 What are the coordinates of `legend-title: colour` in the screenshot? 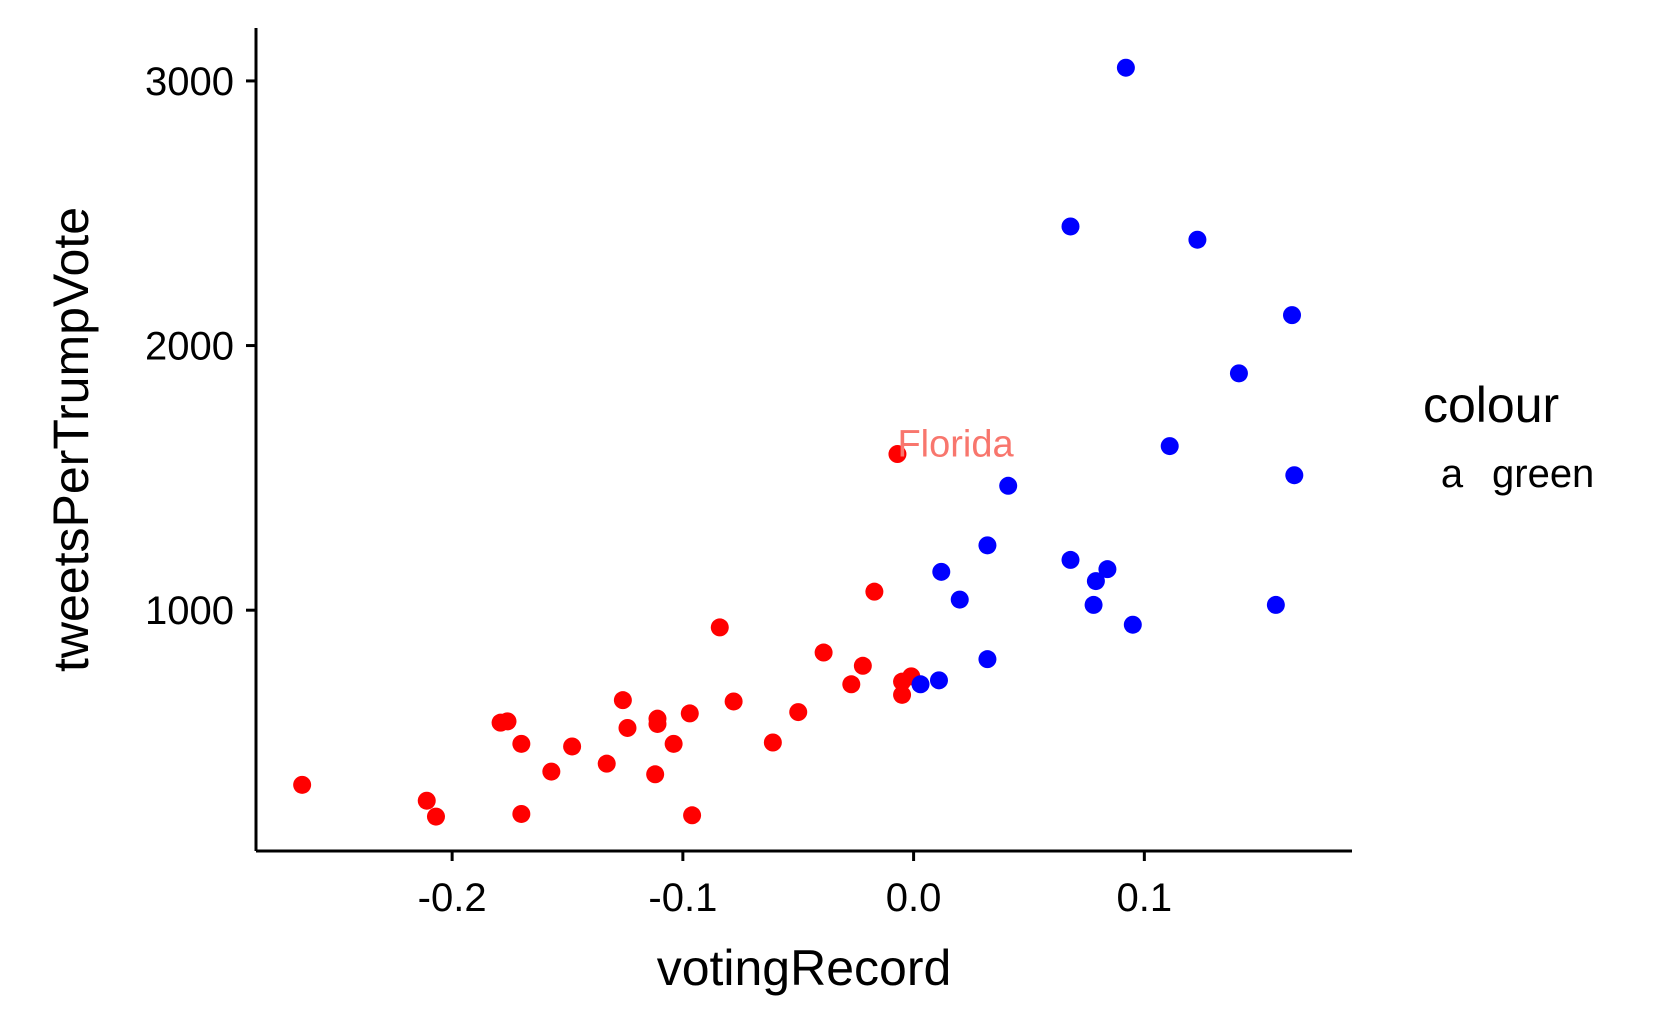 It's located at (1491, 405).